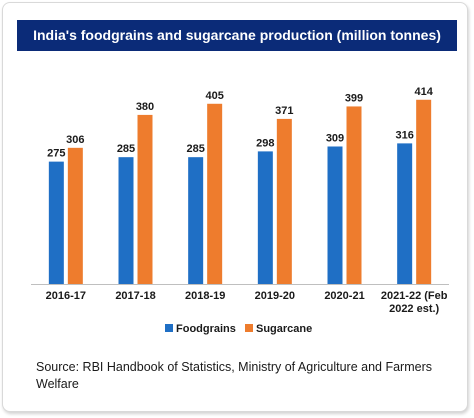 Image resolution: width=474 pixels, height=418 pixels. I want to click on legend-label-sugarcane: Sugarcane, so click(284, 329).